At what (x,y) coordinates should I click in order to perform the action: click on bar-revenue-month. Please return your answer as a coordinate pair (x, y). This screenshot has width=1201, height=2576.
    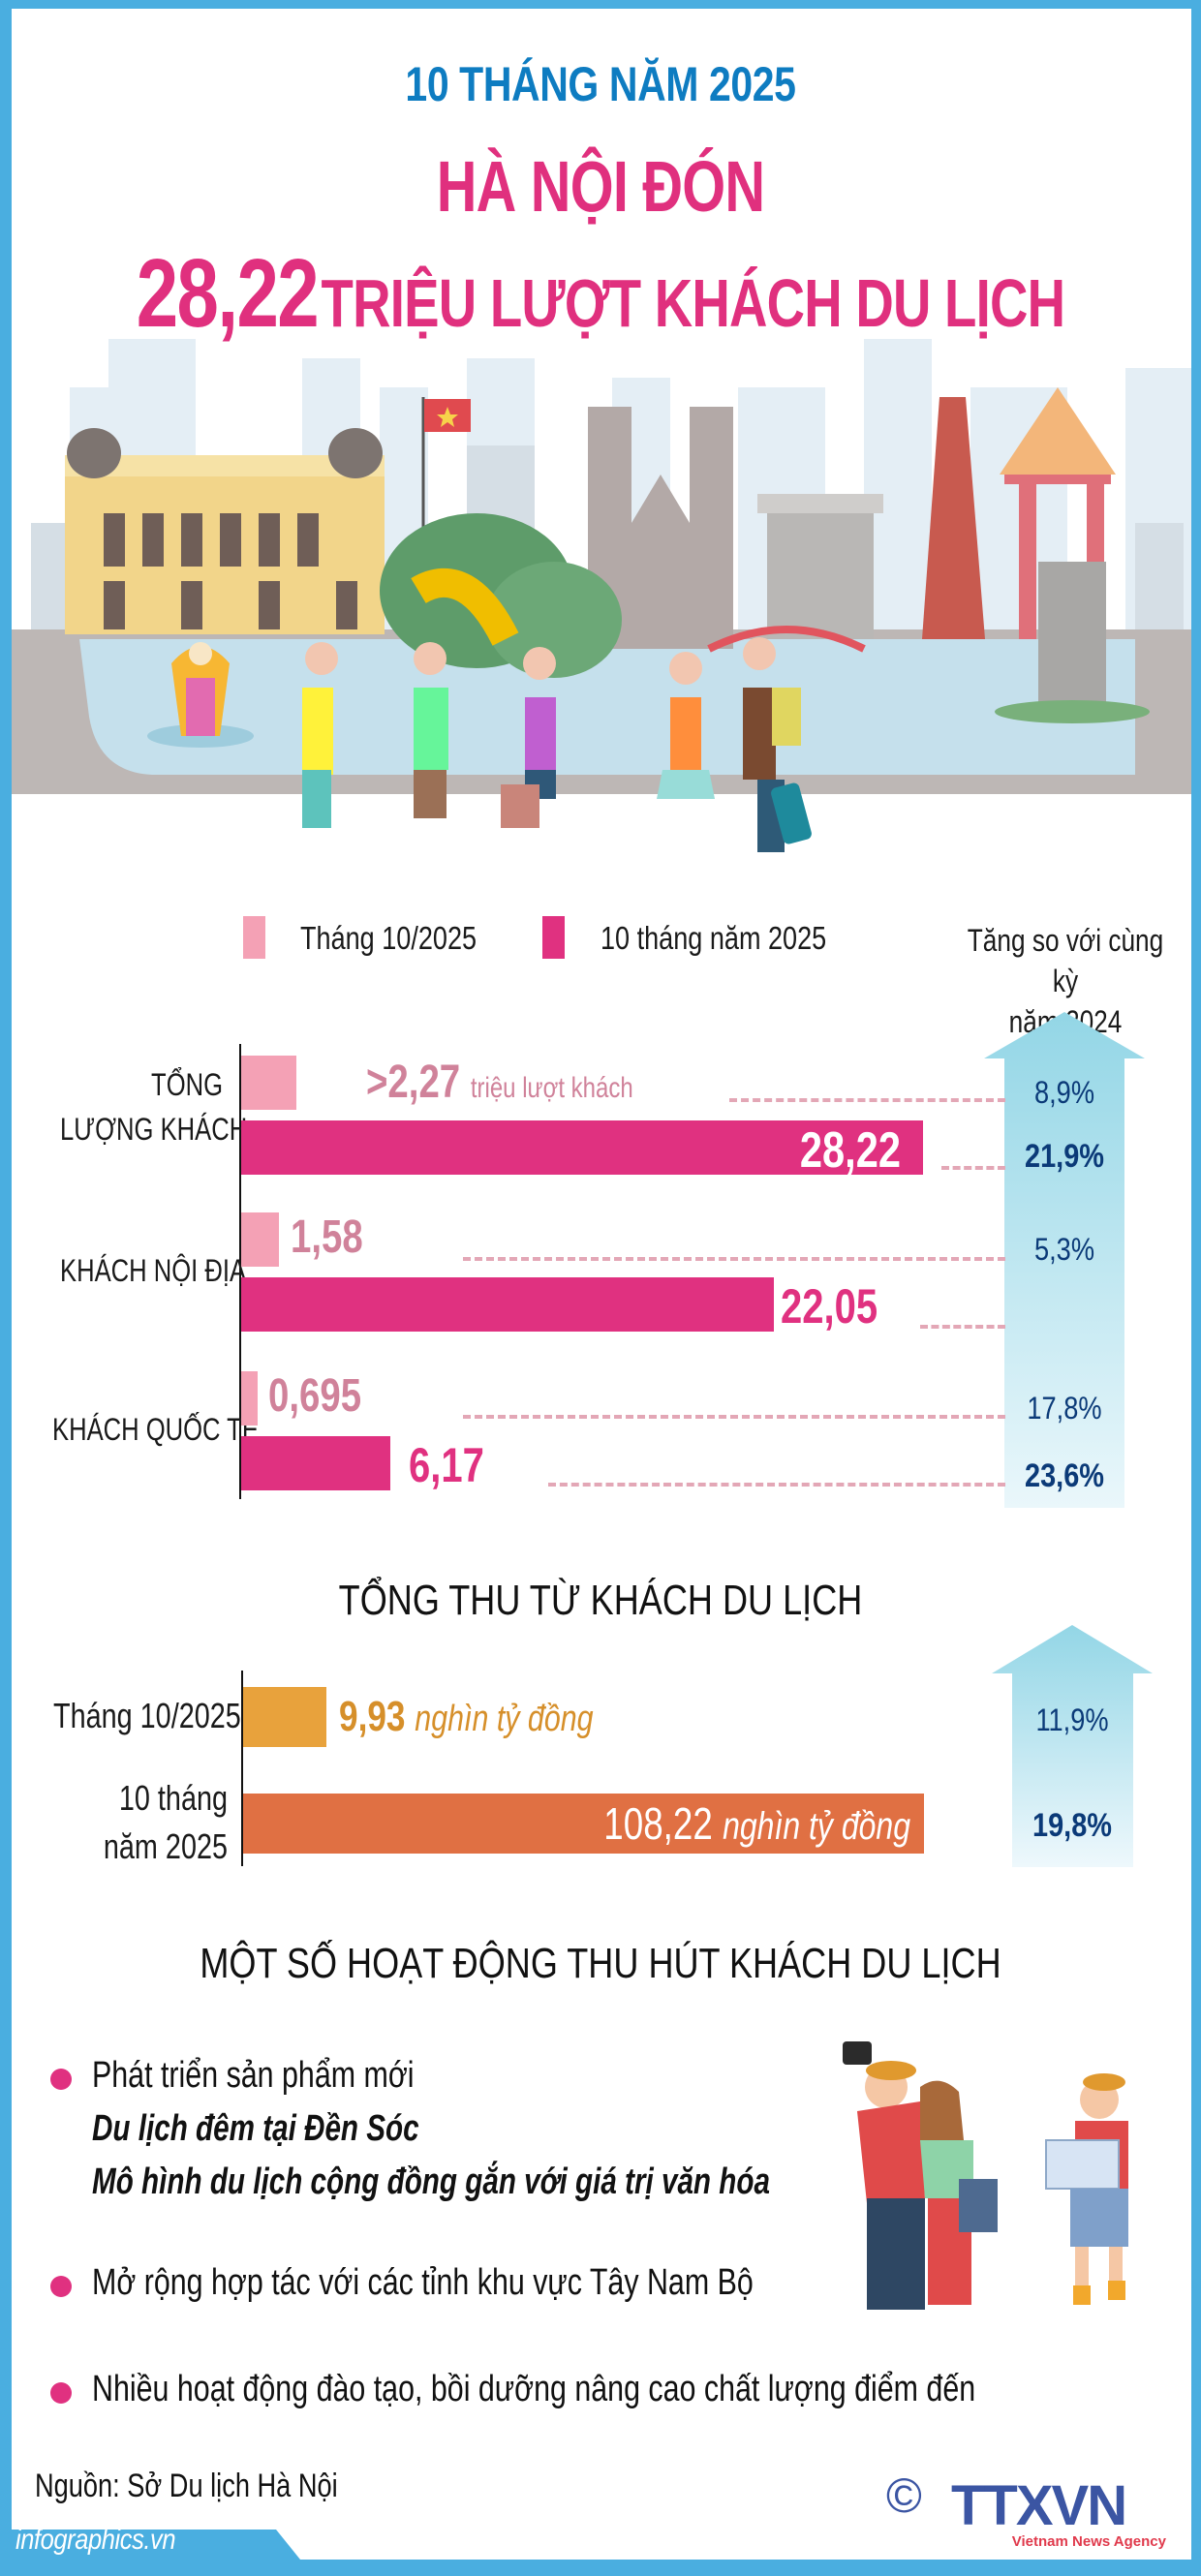
    Looking at the image, I should click on (284, 1717).